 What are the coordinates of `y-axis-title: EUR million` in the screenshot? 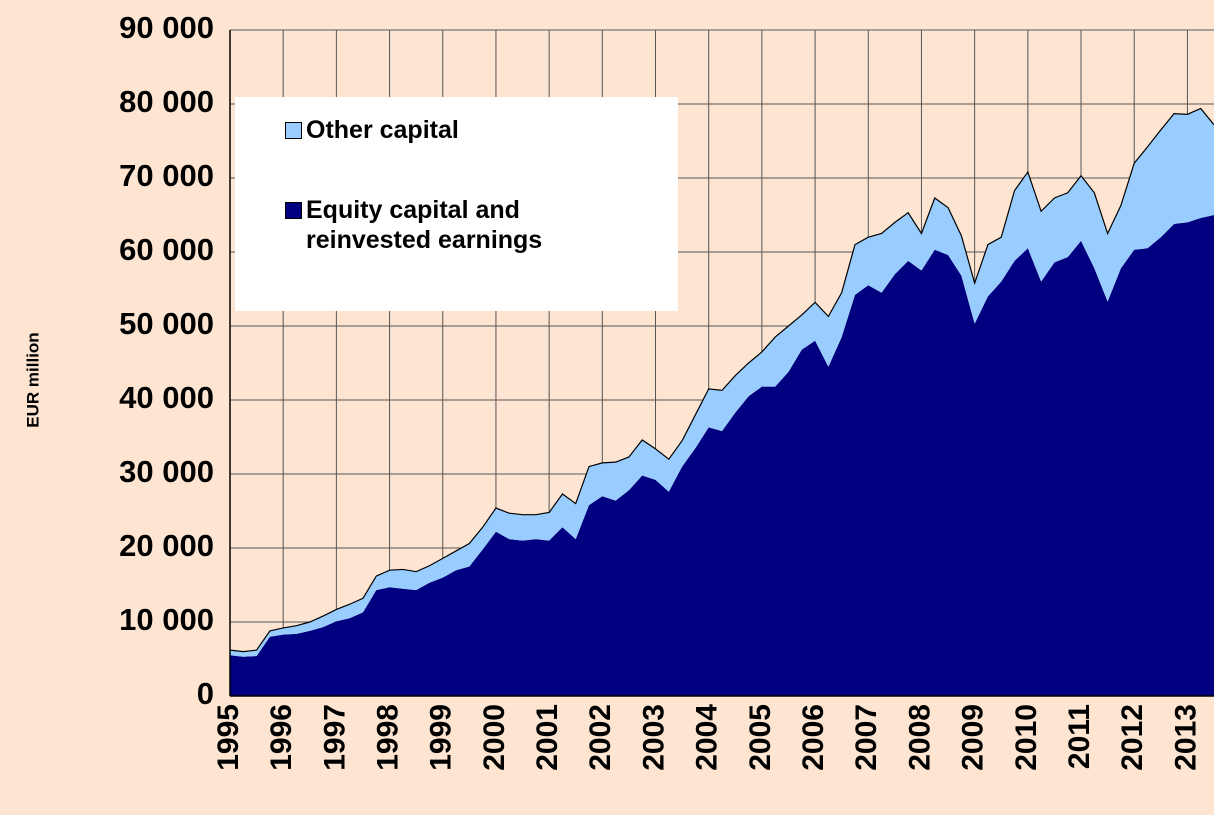 It's located at (32, 379).